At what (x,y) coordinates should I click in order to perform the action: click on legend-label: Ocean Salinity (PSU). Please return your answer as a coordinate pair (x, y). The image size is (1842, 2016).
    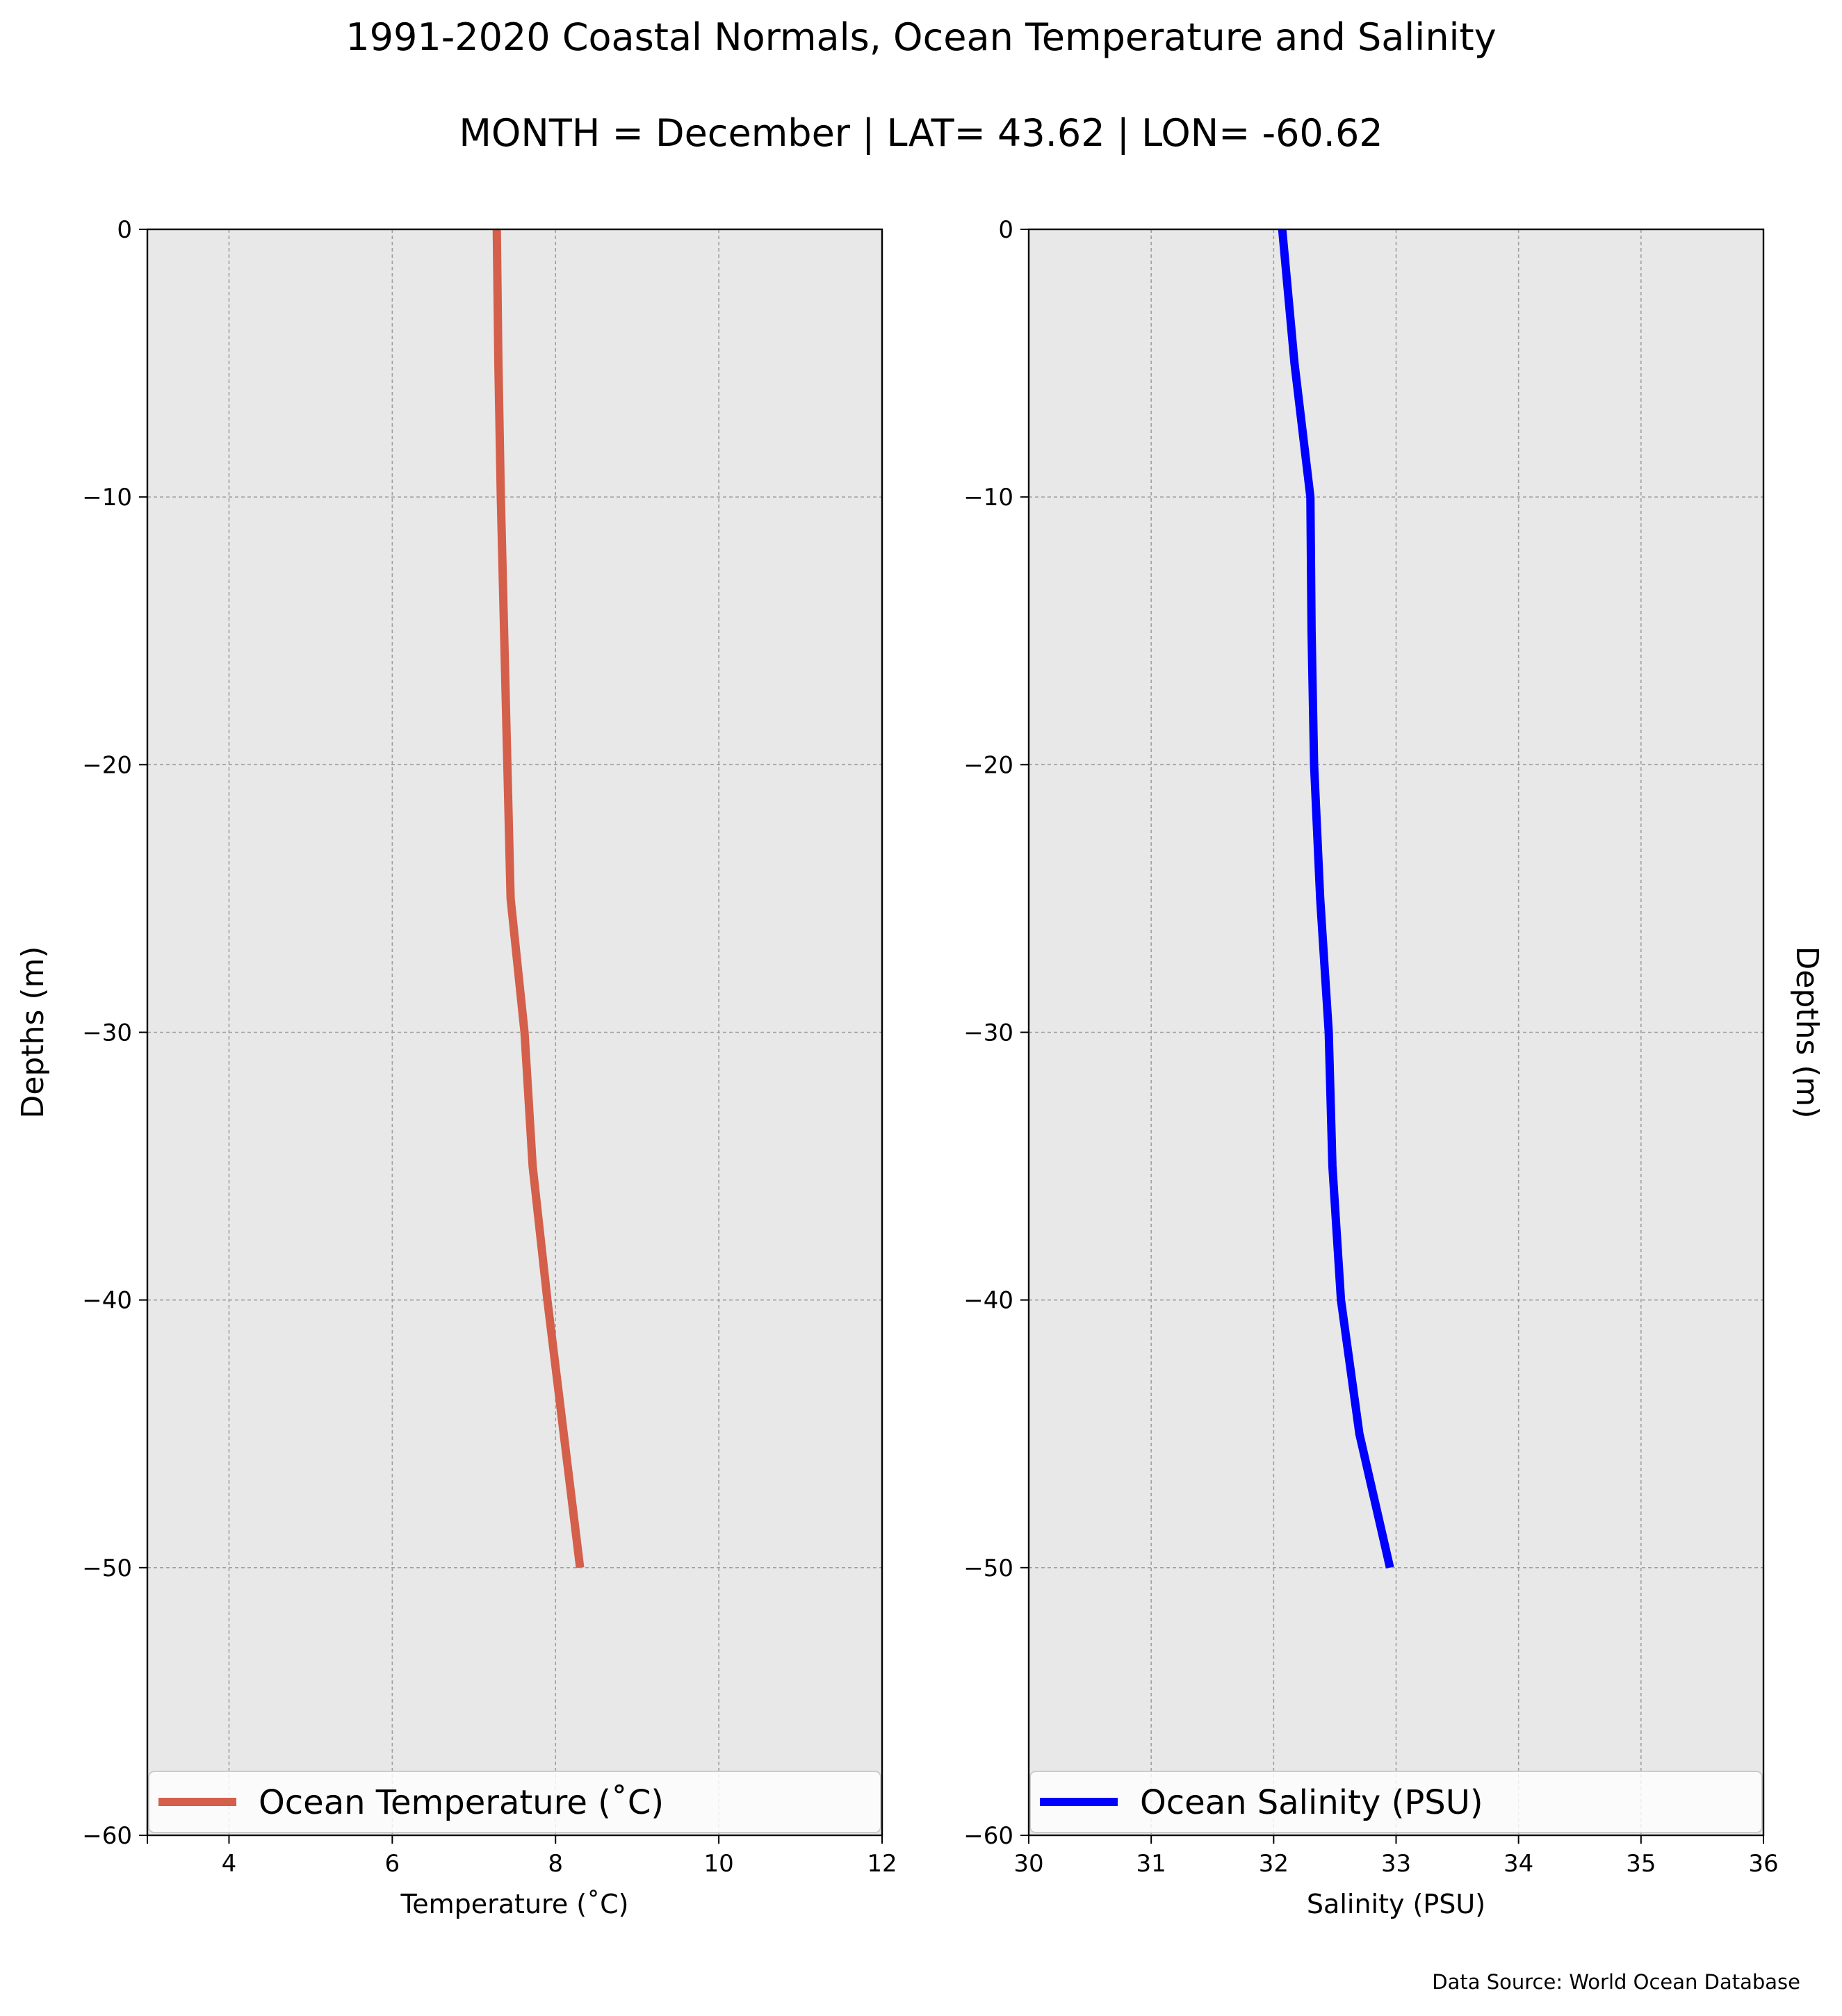
    Looking at the image, I should click on (1311, 1803).